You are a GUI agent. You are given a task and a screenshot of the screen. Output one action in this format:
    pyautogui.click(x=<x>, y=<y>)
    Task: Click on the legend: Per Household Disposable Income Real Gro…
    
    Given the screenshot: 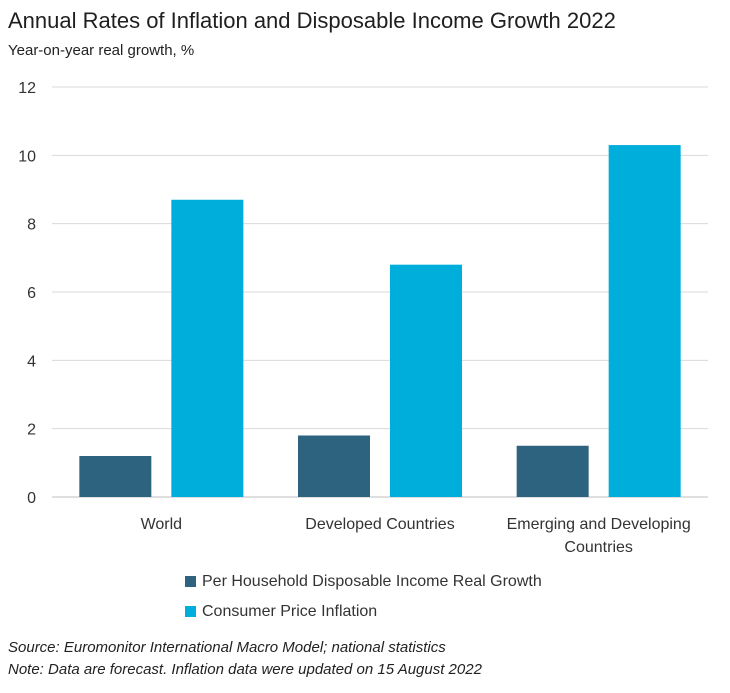 What is the action you would take?
    pyautogui.click(x=363, y=600)
    